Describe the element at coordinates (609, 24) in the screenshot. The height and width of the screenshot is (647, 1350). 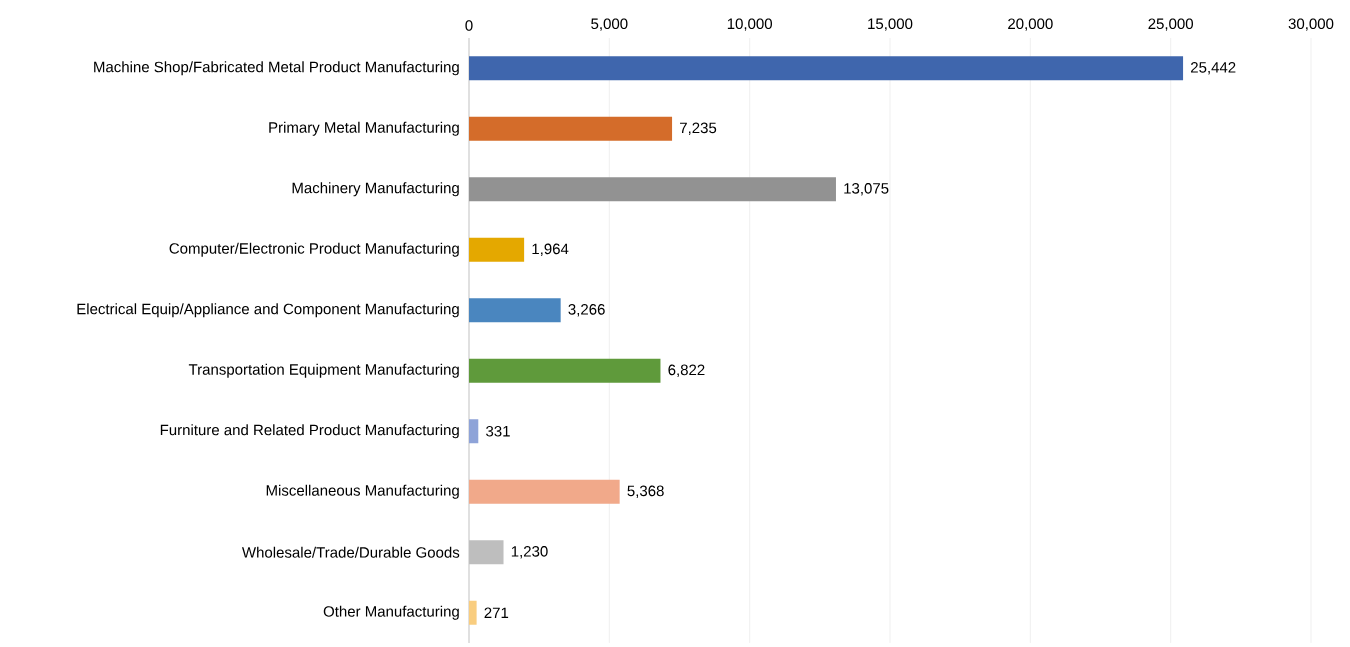
I see `x-tick-label: 5,000` at that location.